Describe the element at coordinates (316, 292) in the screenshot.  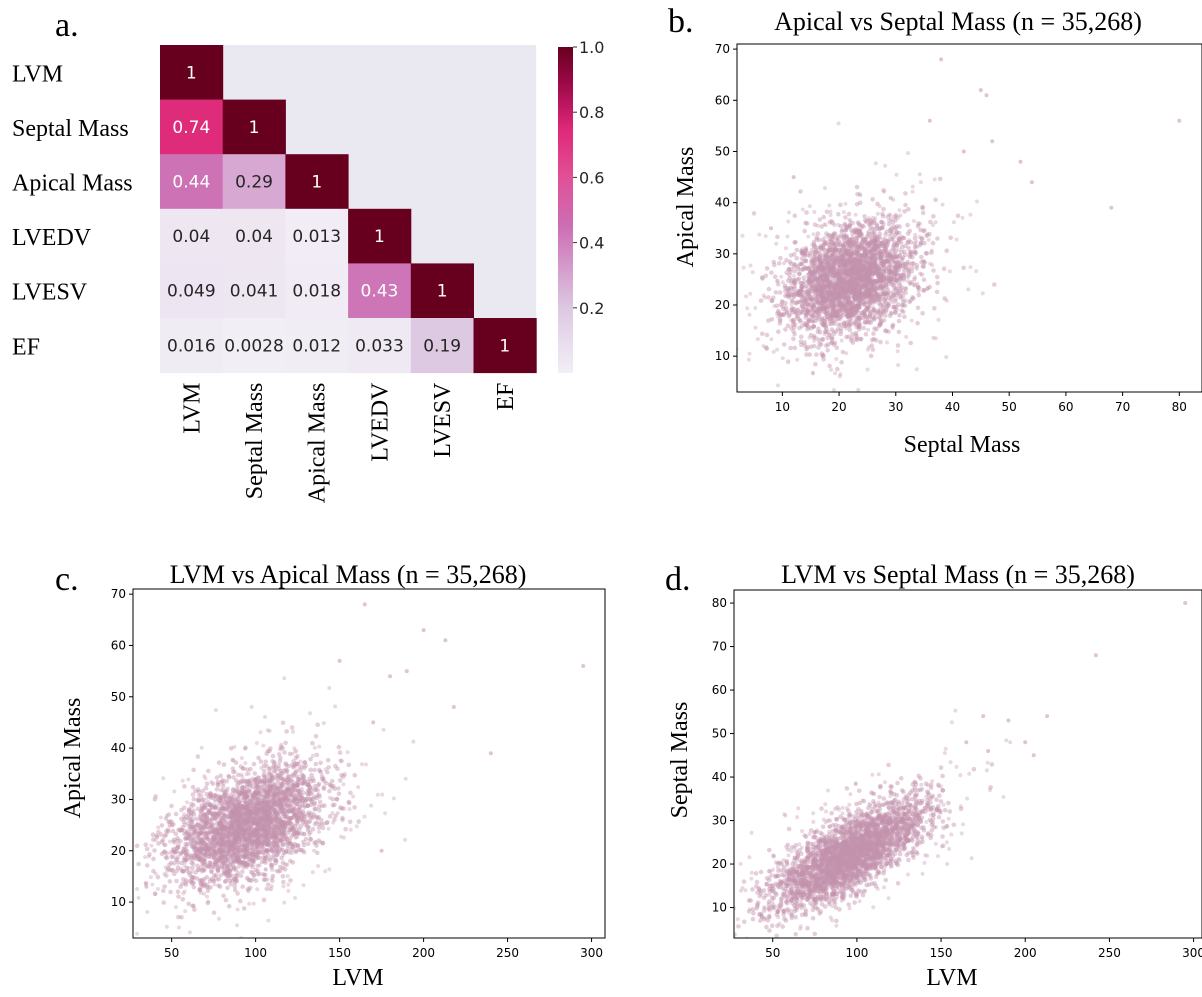
I see `heatmap-cell-label: 0.018` at that location.